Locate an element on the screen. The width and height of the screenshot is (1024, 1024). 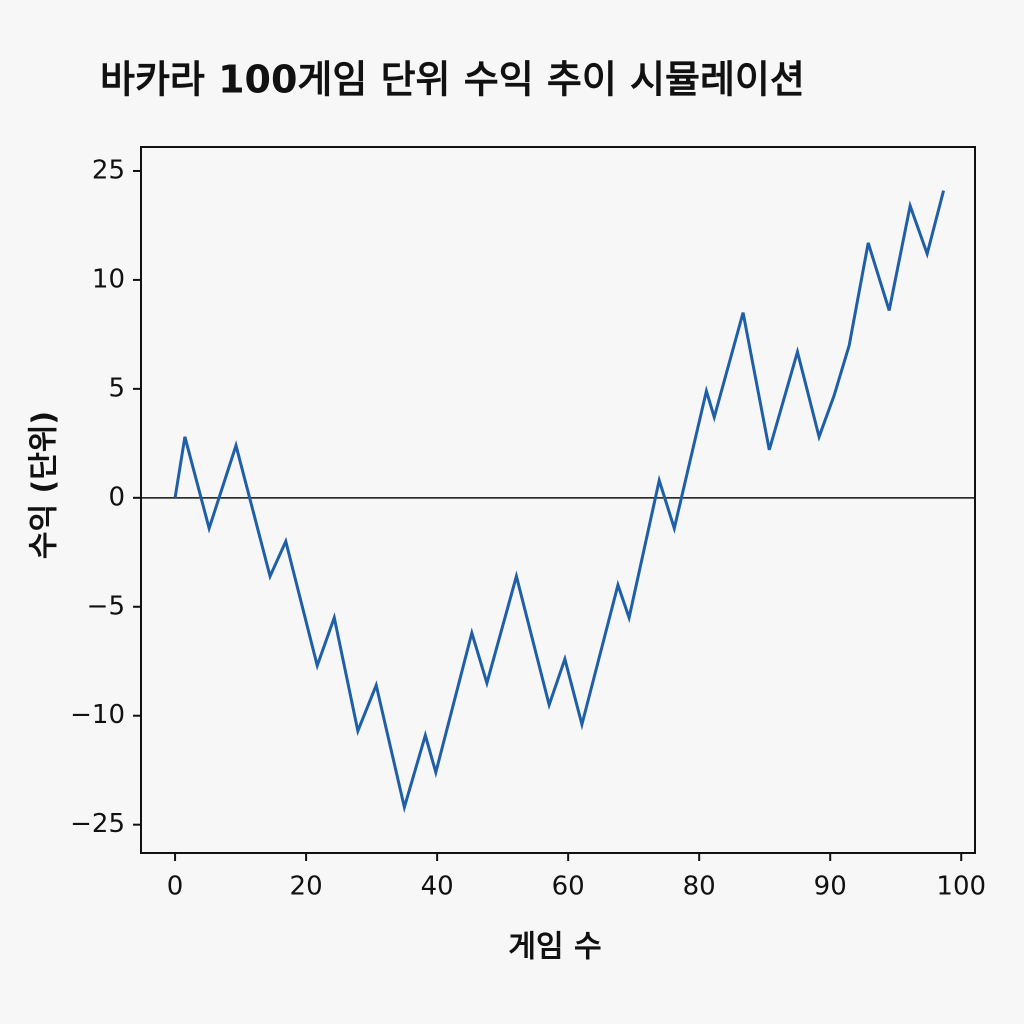
y-axis-label: 수익 (단위) is located at coordinates (44, 485).